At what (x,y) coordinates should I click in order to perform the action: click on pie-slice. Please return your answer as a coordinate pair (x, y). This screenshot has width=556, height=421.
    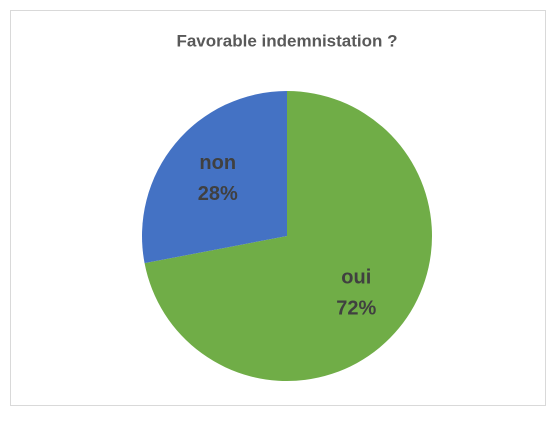
    Looking at the image, I should click on (214, 177).